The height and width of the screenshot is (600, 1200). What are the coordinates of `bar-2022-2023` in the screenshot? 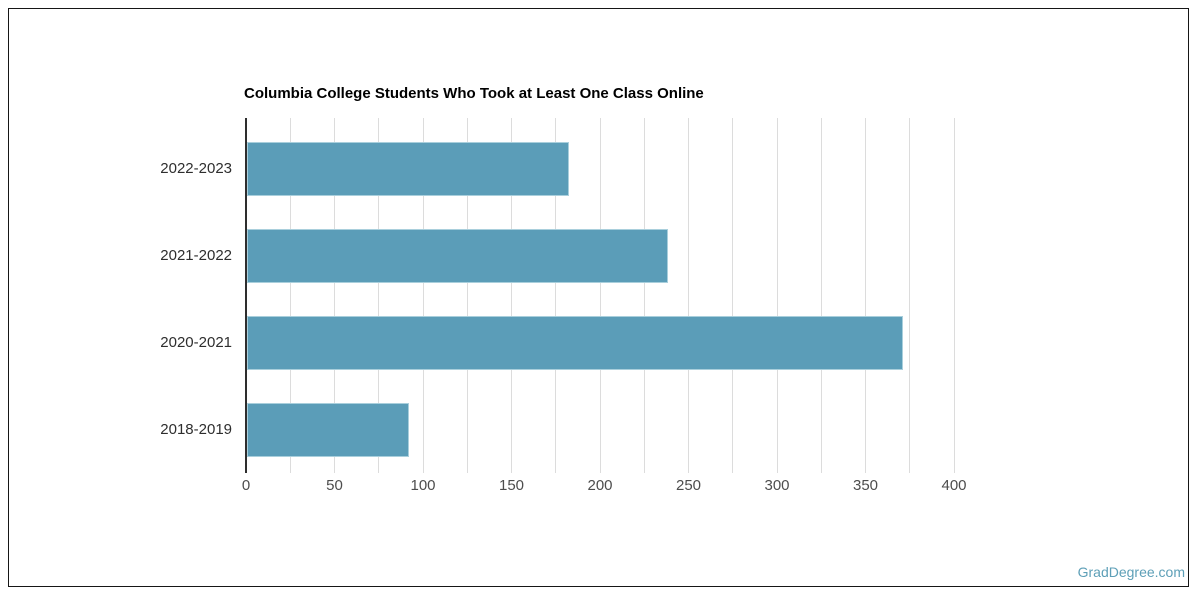 It's located at (407, 168).